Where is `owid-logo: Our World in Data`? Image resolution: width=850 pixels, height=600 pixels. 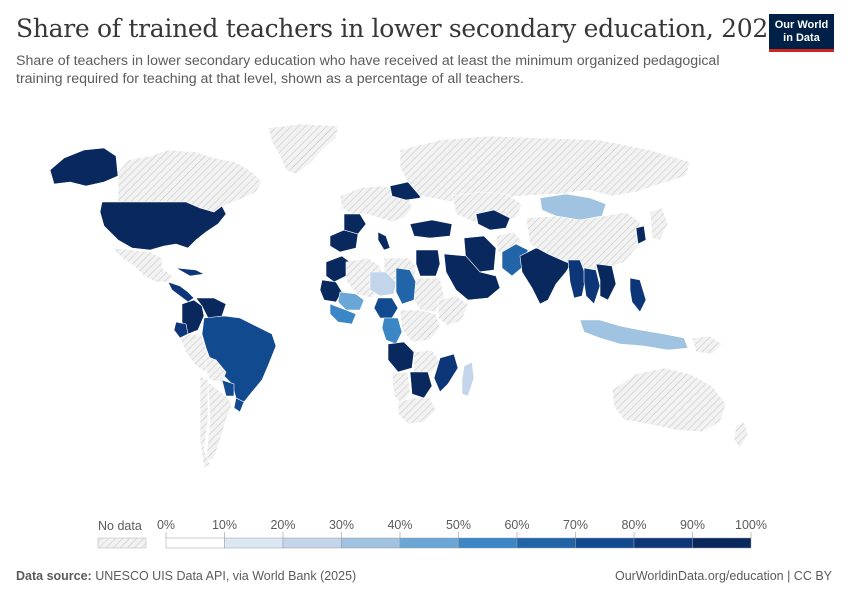
owid-logo: Our World in Data is located at coordinates (801, 33).